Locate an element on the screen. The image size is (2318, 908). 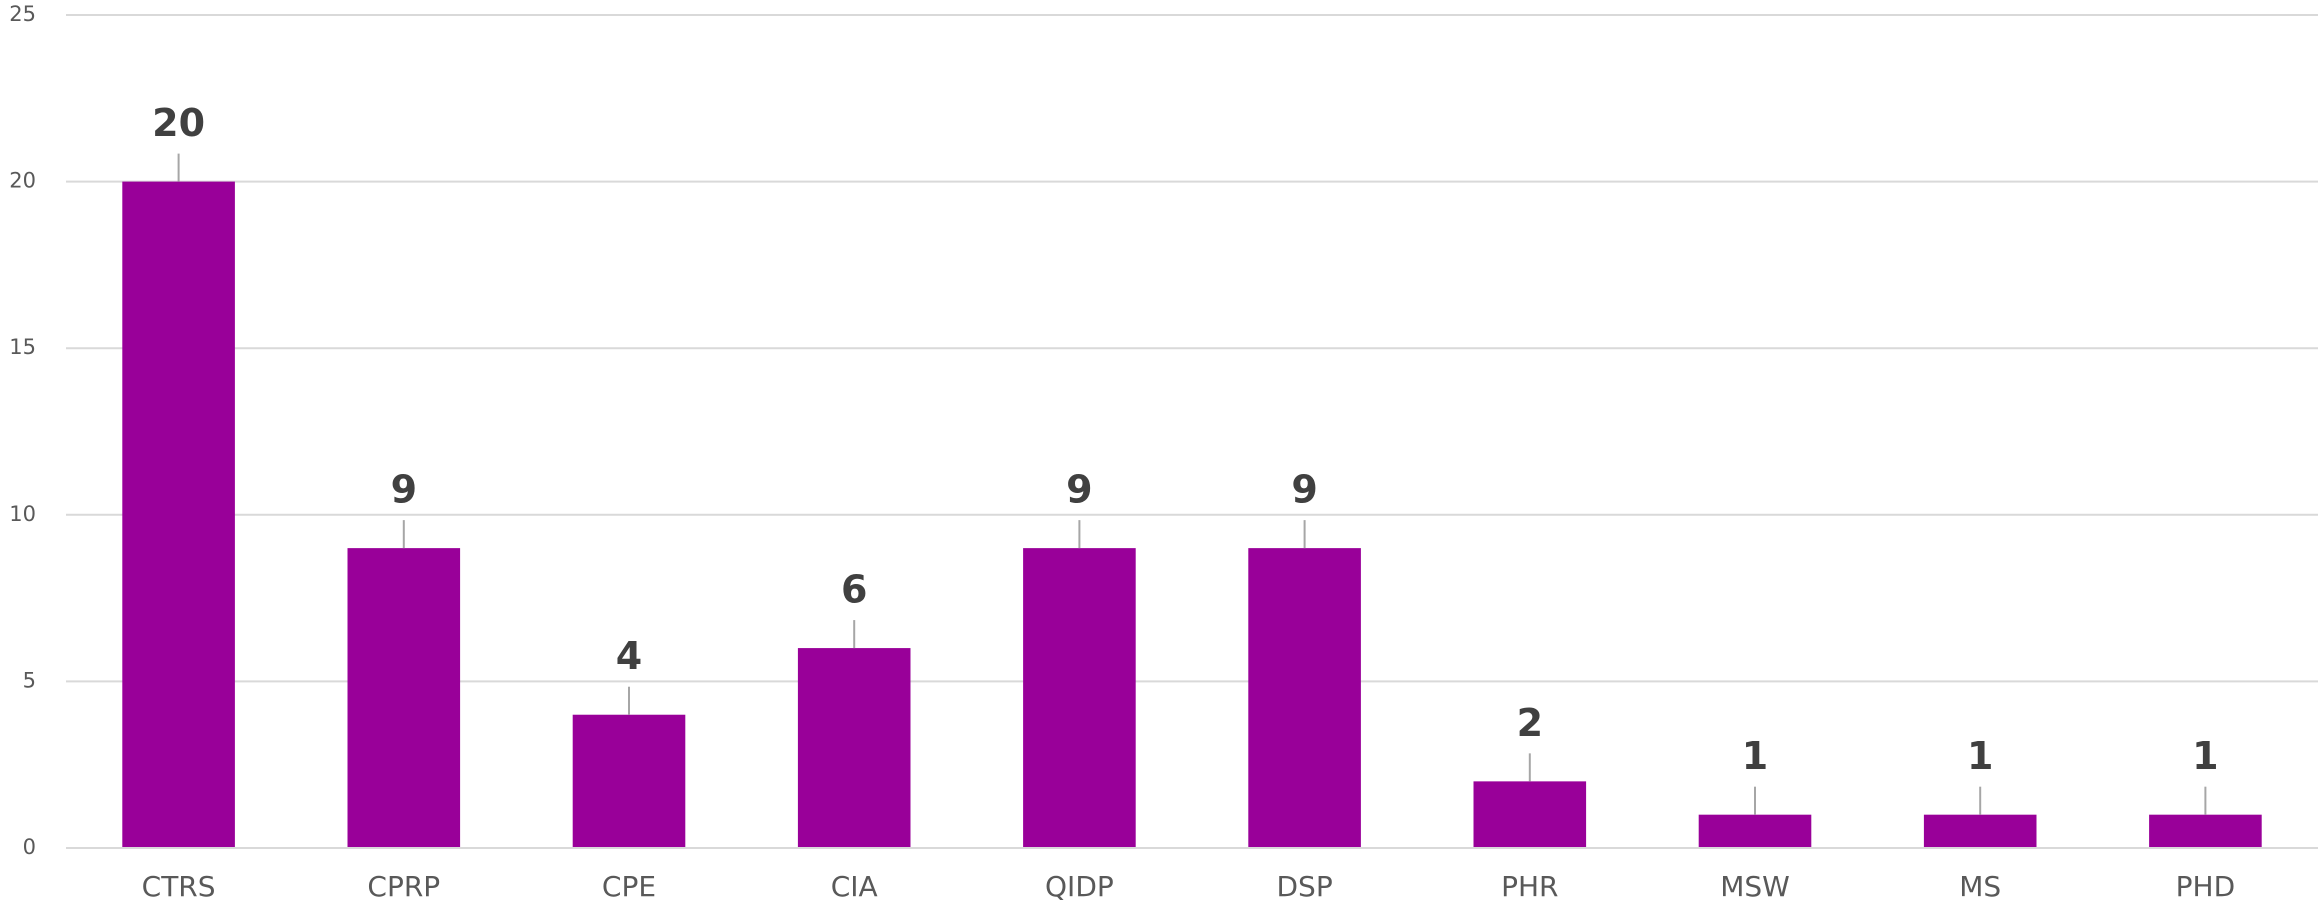
data-label: 6 is located at coordinates (854, 590).